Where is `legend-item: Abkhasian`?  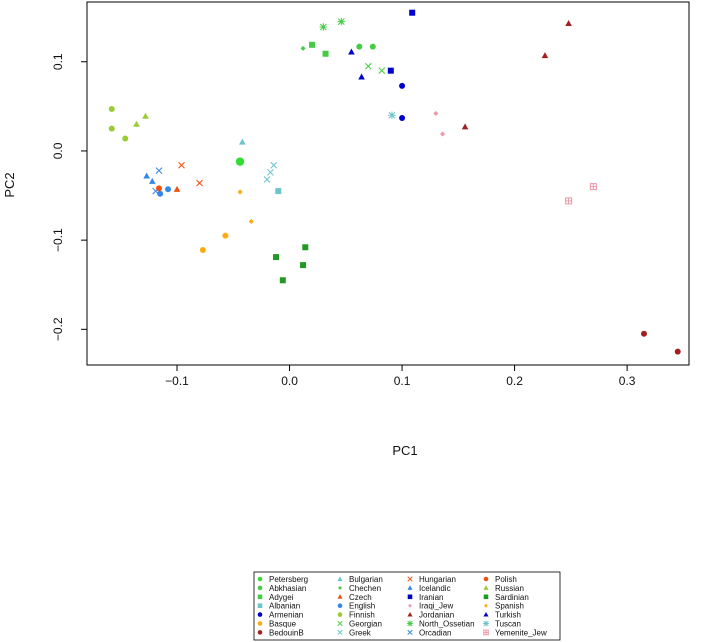 legend-item: Abkhasian is located at coordinates (281, 588).